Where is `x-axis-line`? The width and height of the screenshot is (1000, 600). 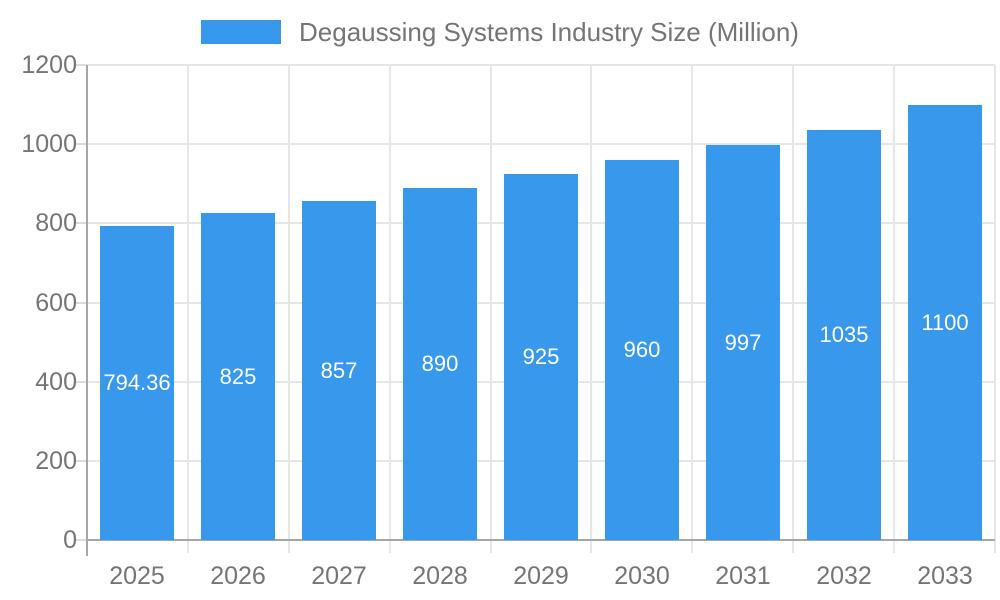
x-axis-line is located at coordinates (540, 540).